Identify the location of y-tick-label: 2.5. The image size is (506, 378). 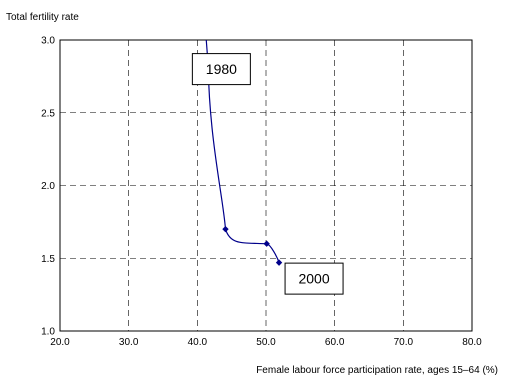
(48, 113).